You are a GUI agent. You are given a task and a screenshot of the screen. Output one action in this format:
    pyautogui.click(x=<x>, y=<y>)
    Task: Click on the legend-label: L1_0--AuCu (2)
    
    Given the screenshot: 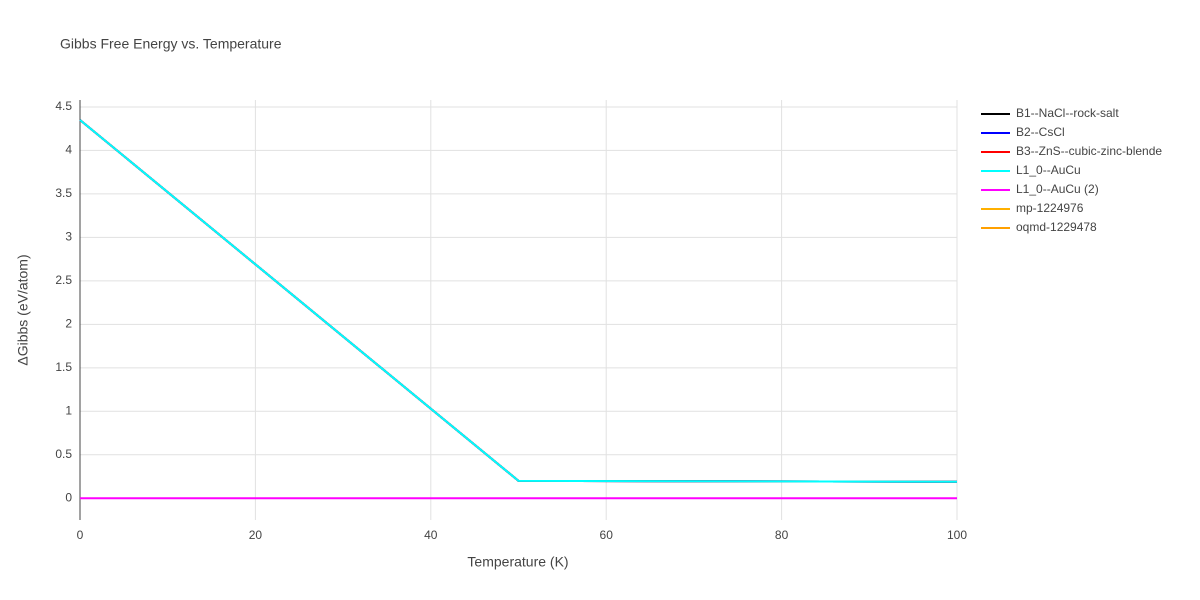 What is the action you would take?
    pyautogui.click(x=1057, y=189)
    